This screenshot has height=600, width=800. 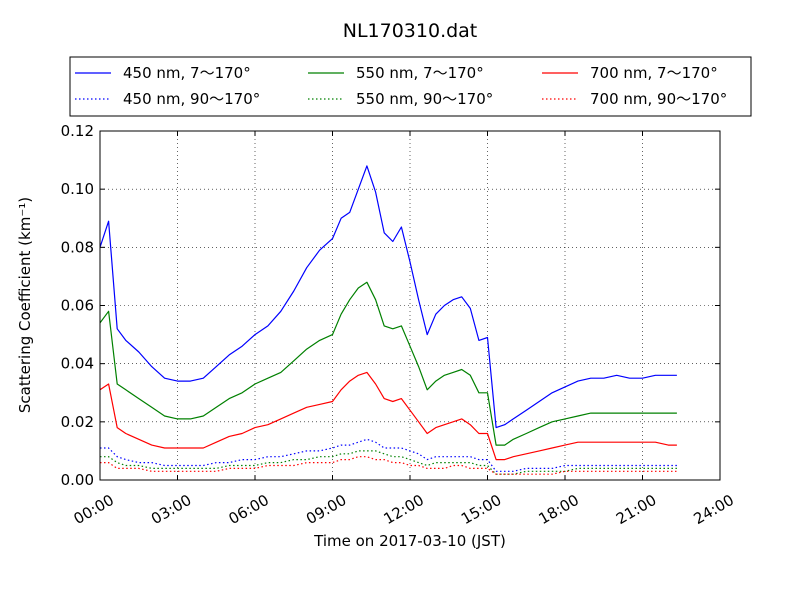 What do you see at coordinates (191, 99) in the screenshot?
I see `legend-label: 450 nm, 90～170°` at bounding box center [191, 99].